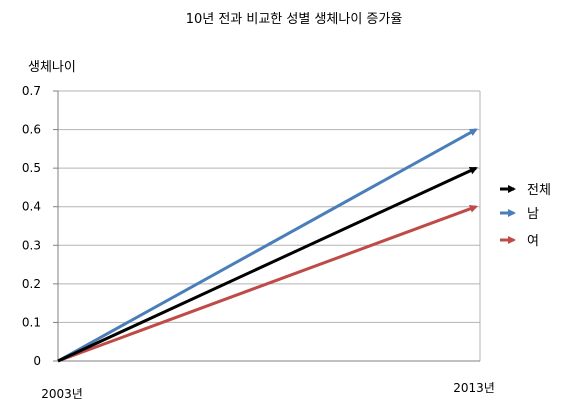 The width and height of the screenshot is (588, 414). Describe the element at coordinates (31, 91) in the screenshot. I see `y-tick-label: 0.7` at that location.